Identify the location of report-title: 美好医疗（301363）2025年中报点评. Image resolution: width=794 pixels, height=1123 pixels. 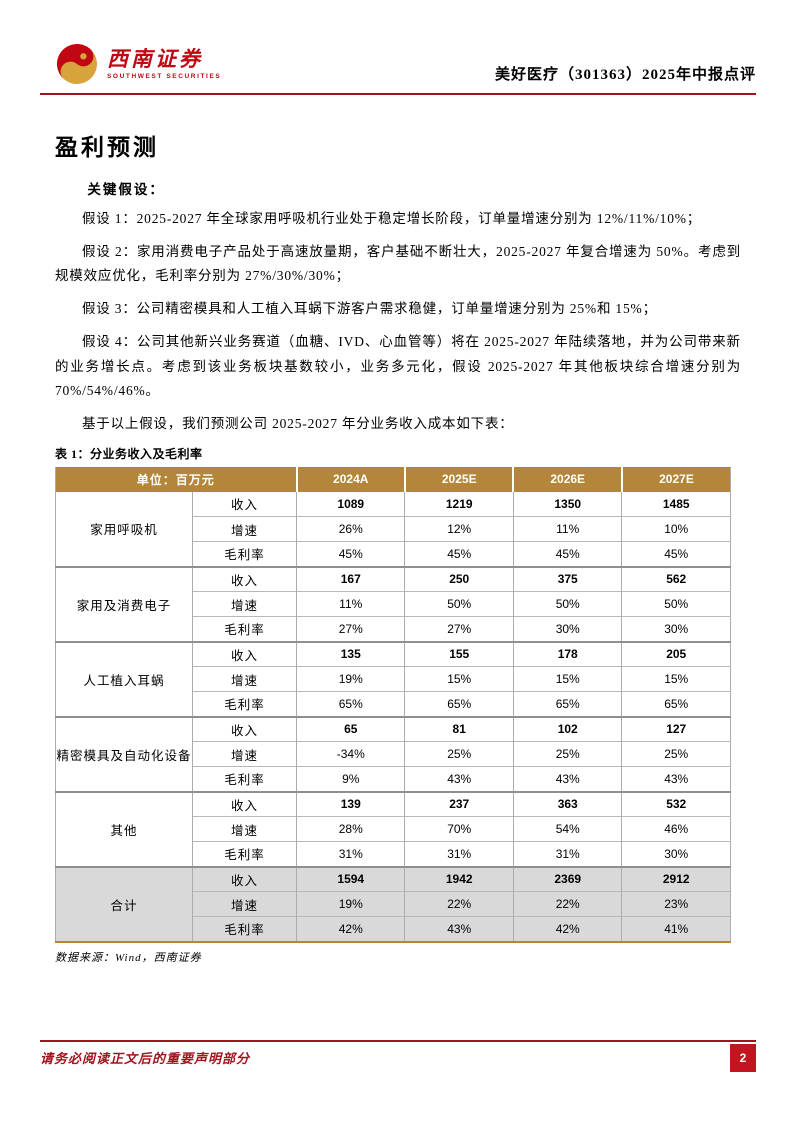
(625, 75).